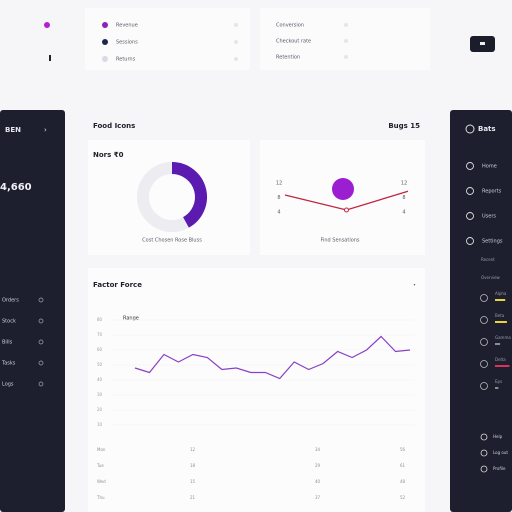  What do you see at coordinates (501, 293) in the screenshot?
I see `progress-label: Alpha` at bounding box center [501, 293].